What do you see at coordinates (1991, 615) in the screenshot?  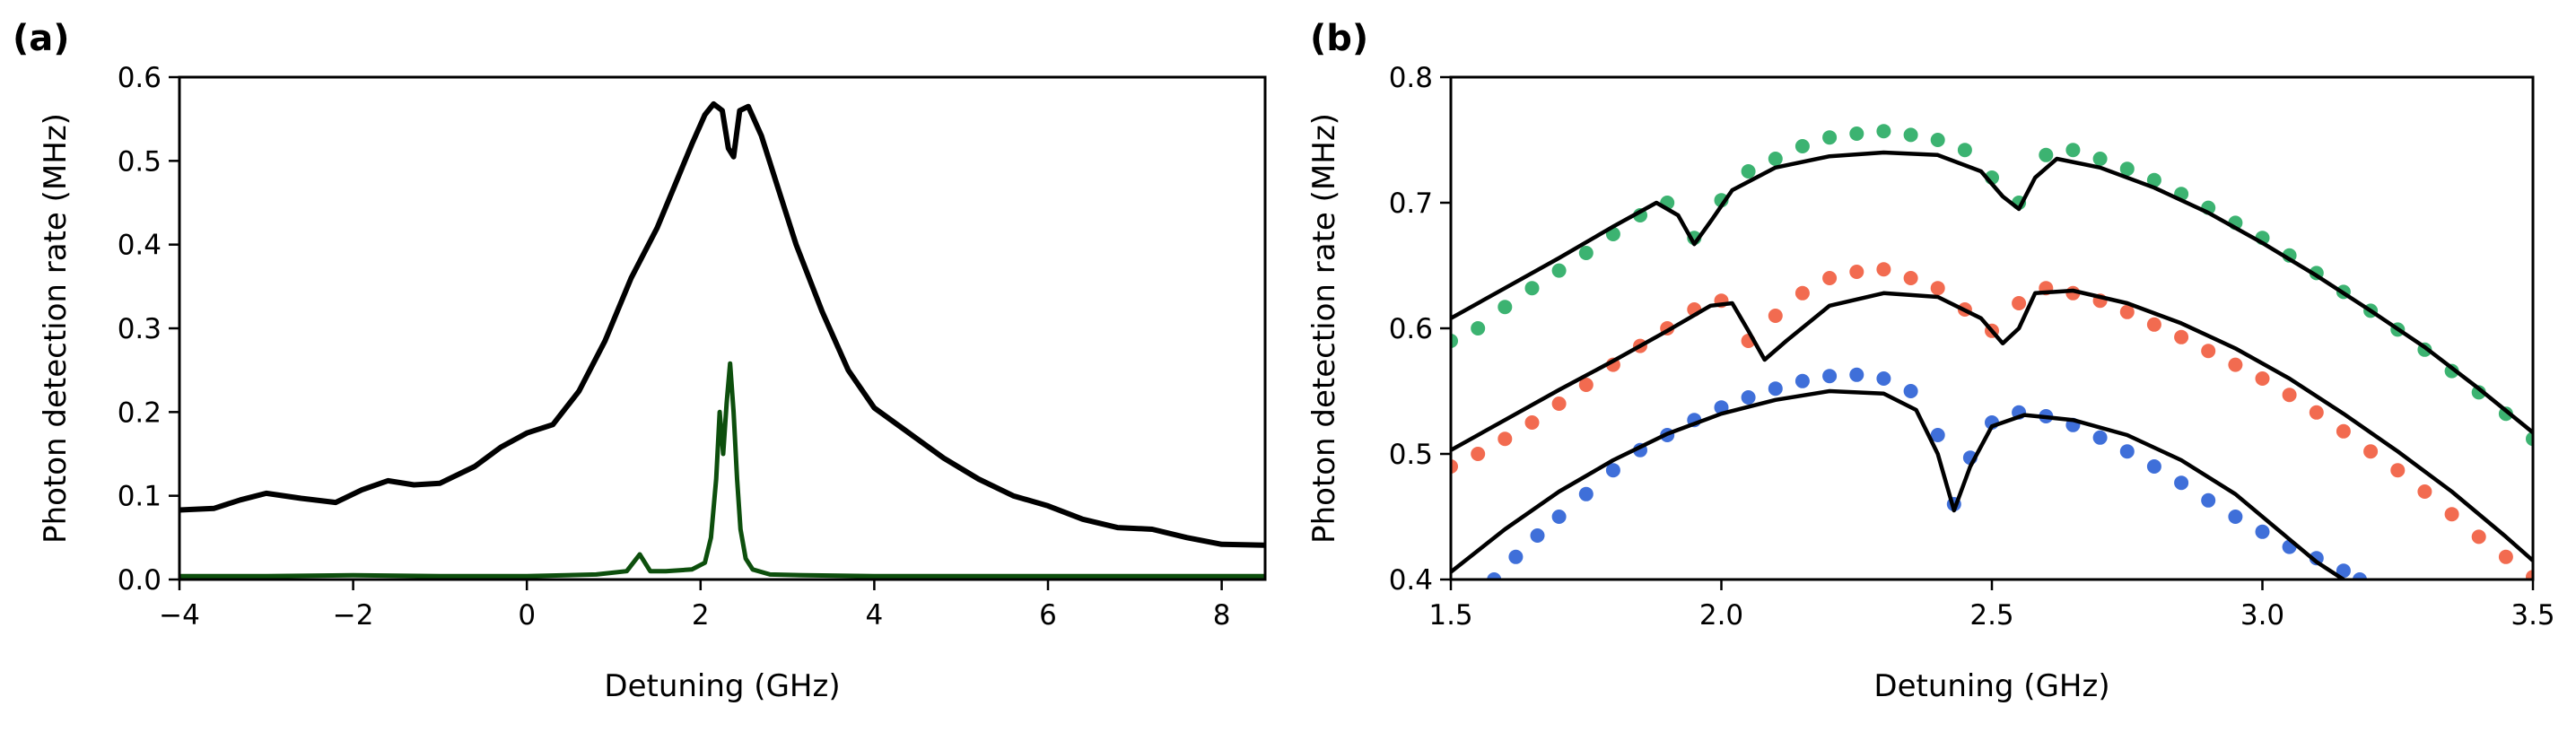 I see `x-tick-label: 2.5` at bounding box center [1991, 615].